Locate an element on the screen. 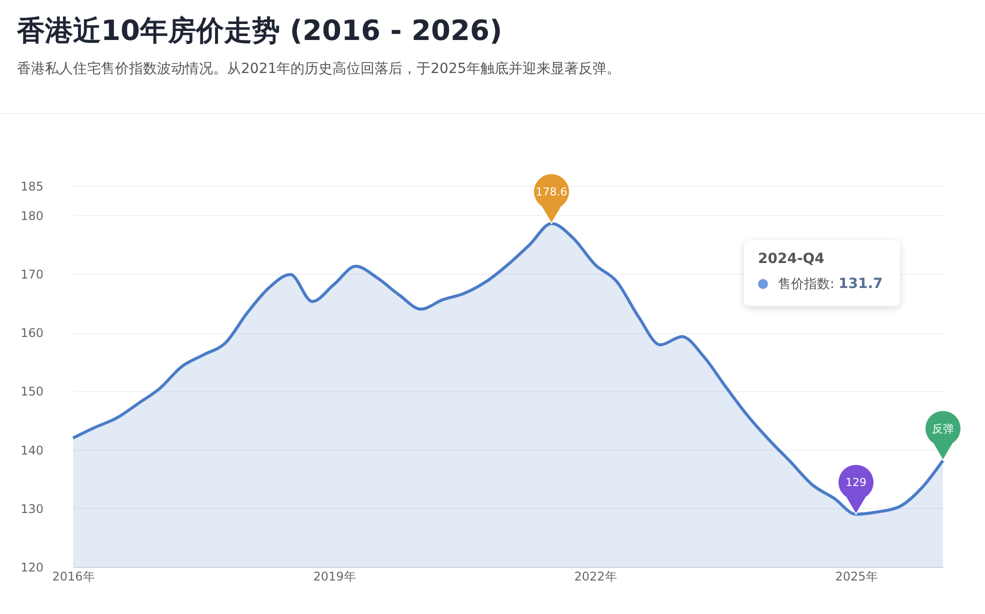 This screenshot has height=614, width=985. y-tick-label: 120 is located at coordinates (32, 567).